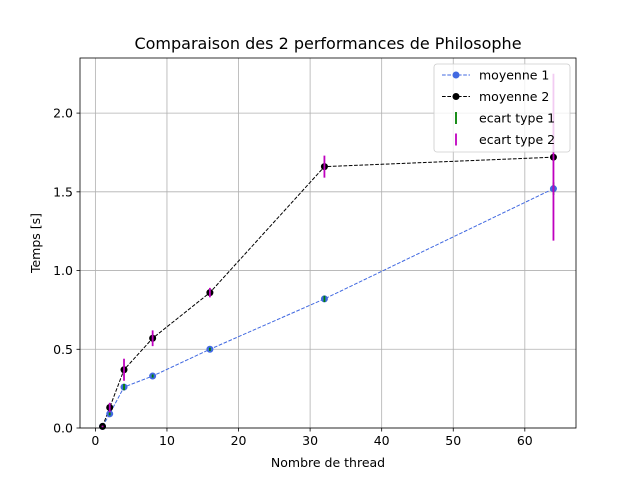 The width and height of the screenshot is (640, 480). I want to click on y-tick-label: 0.5, so click(63, 349).